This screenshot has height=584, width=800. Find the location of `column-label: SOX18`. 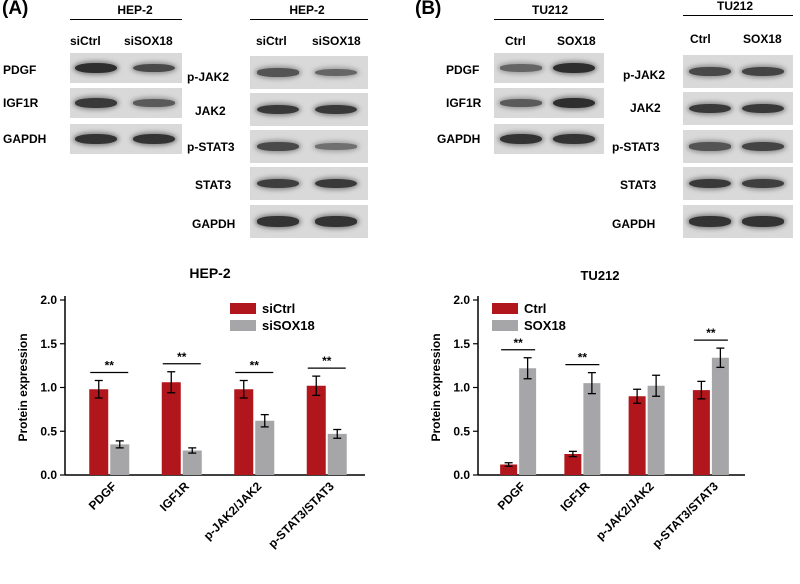

column-label: SOX18 is located at coordinates (762, 39).